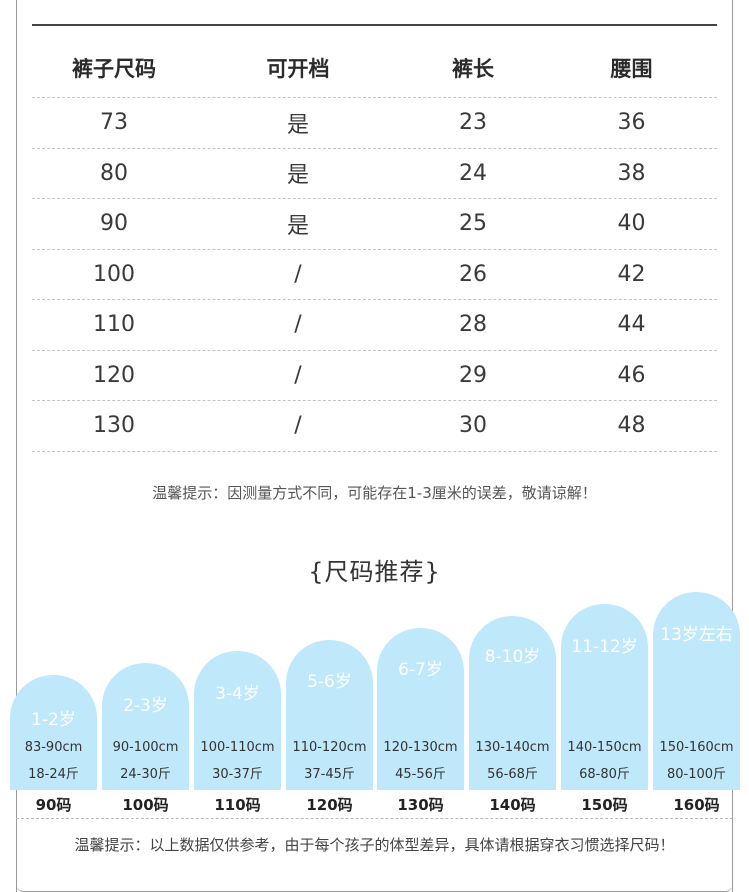 The width and height of the screenshot is (749, 892). I want to click on cell-waist: 38, so click(631, 173).